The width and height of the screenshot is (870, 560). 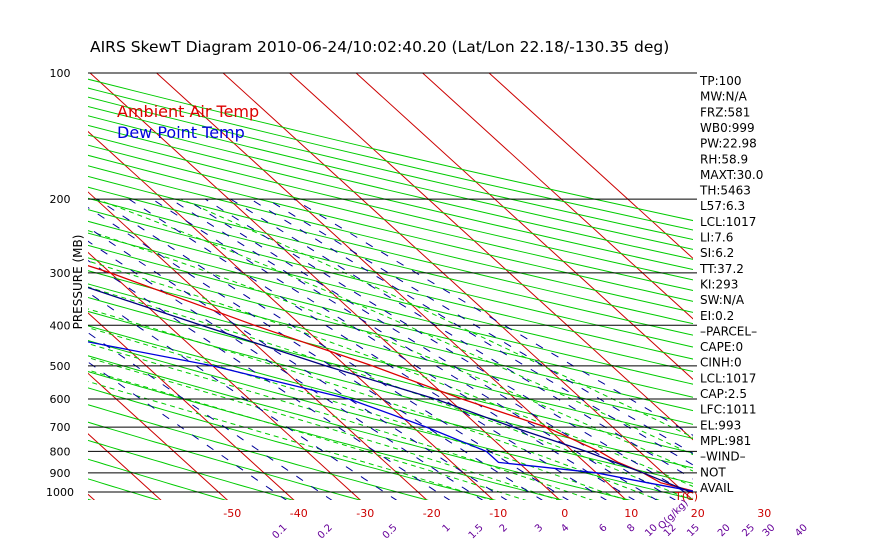 I want to click on stability-index-text: SW:N/A, so click(x=722, y=300).